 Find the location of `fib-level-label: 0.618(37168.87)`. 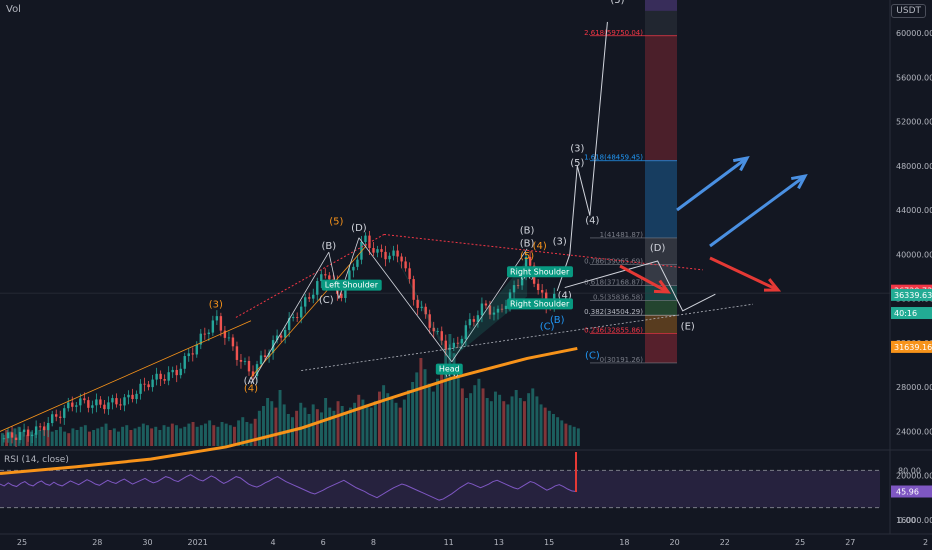

fib-level-label: 0.618(37168.87) is located at coordinates (613, 283).